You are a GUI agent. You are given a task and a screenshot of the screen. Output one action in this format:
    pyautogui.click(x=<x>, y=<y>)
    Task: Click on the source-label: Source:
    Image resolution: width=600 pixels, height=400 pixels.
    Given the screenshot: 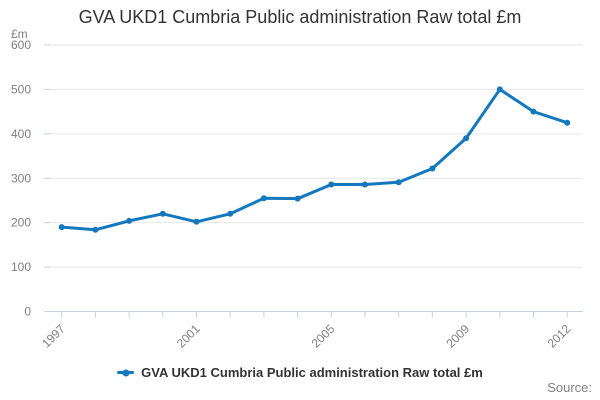 What is the action you would take?
    pyautogui.click(x=569, y=387)
    